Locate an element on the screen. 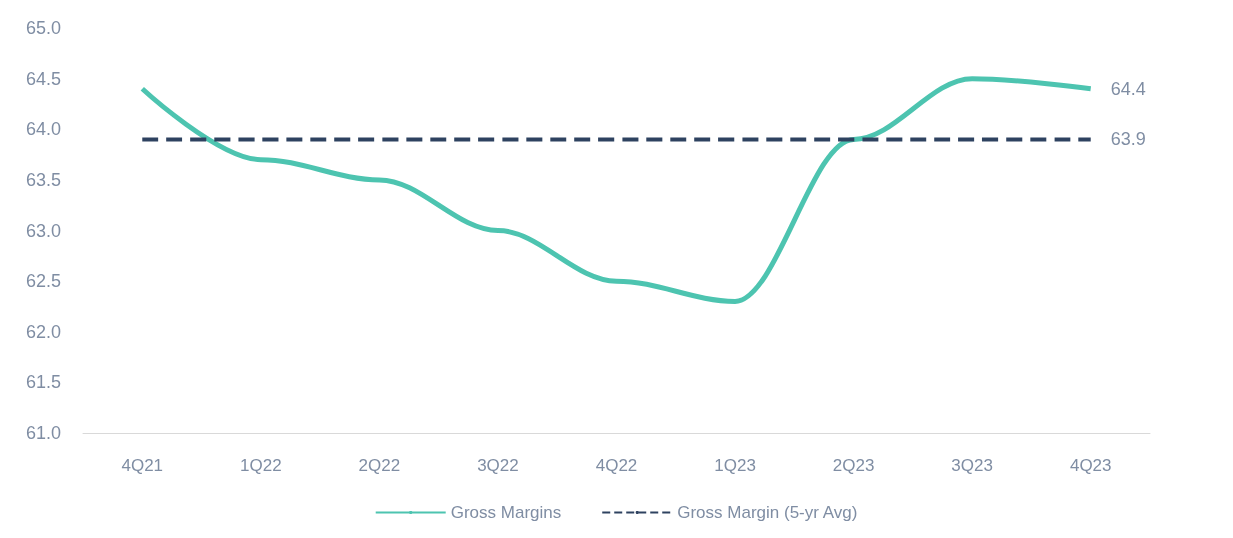  x-tick-label: 1Q22 is located at coordinates (261, 465).